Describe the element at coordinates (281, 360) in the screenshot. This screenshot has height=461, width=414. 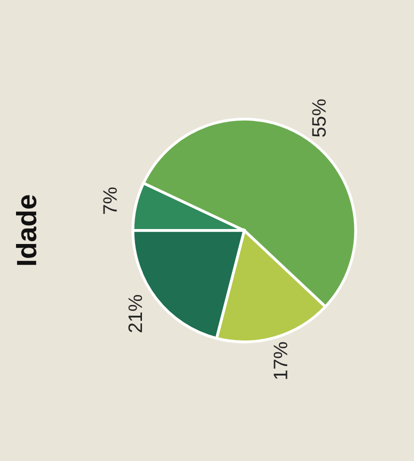
I see `data-label: 17%` at that location.